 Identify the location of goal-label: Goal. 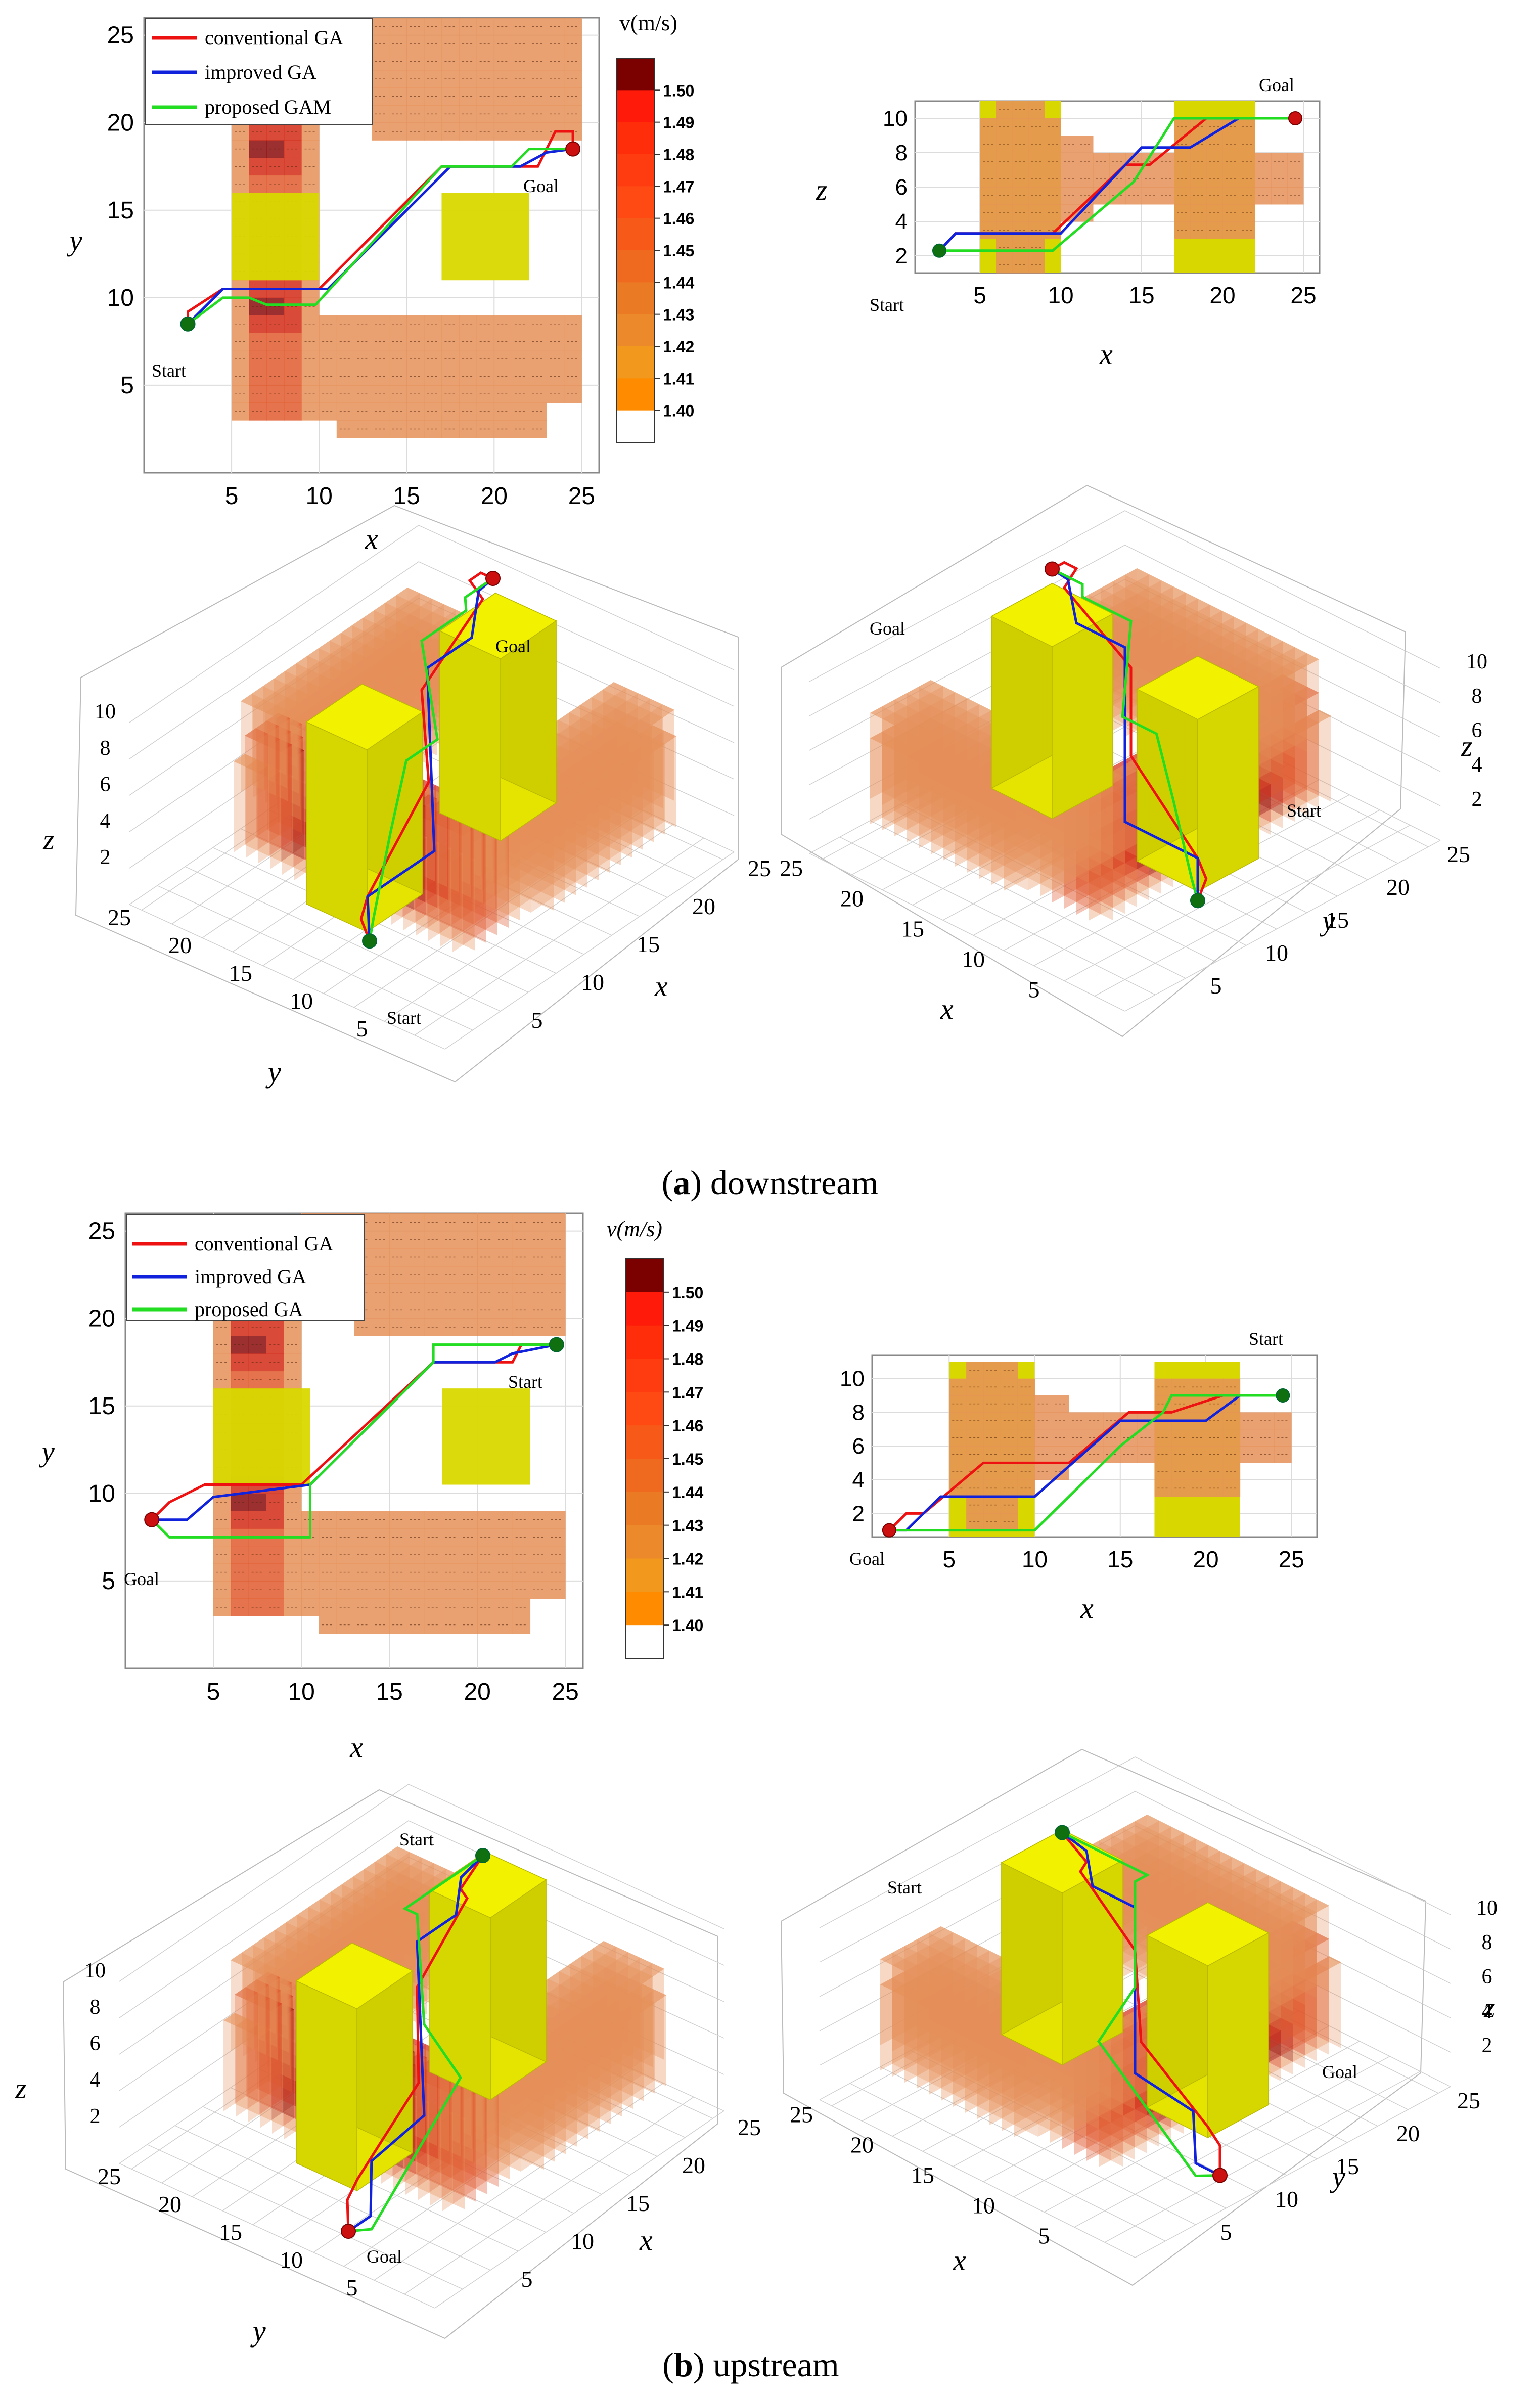
(887, 629).